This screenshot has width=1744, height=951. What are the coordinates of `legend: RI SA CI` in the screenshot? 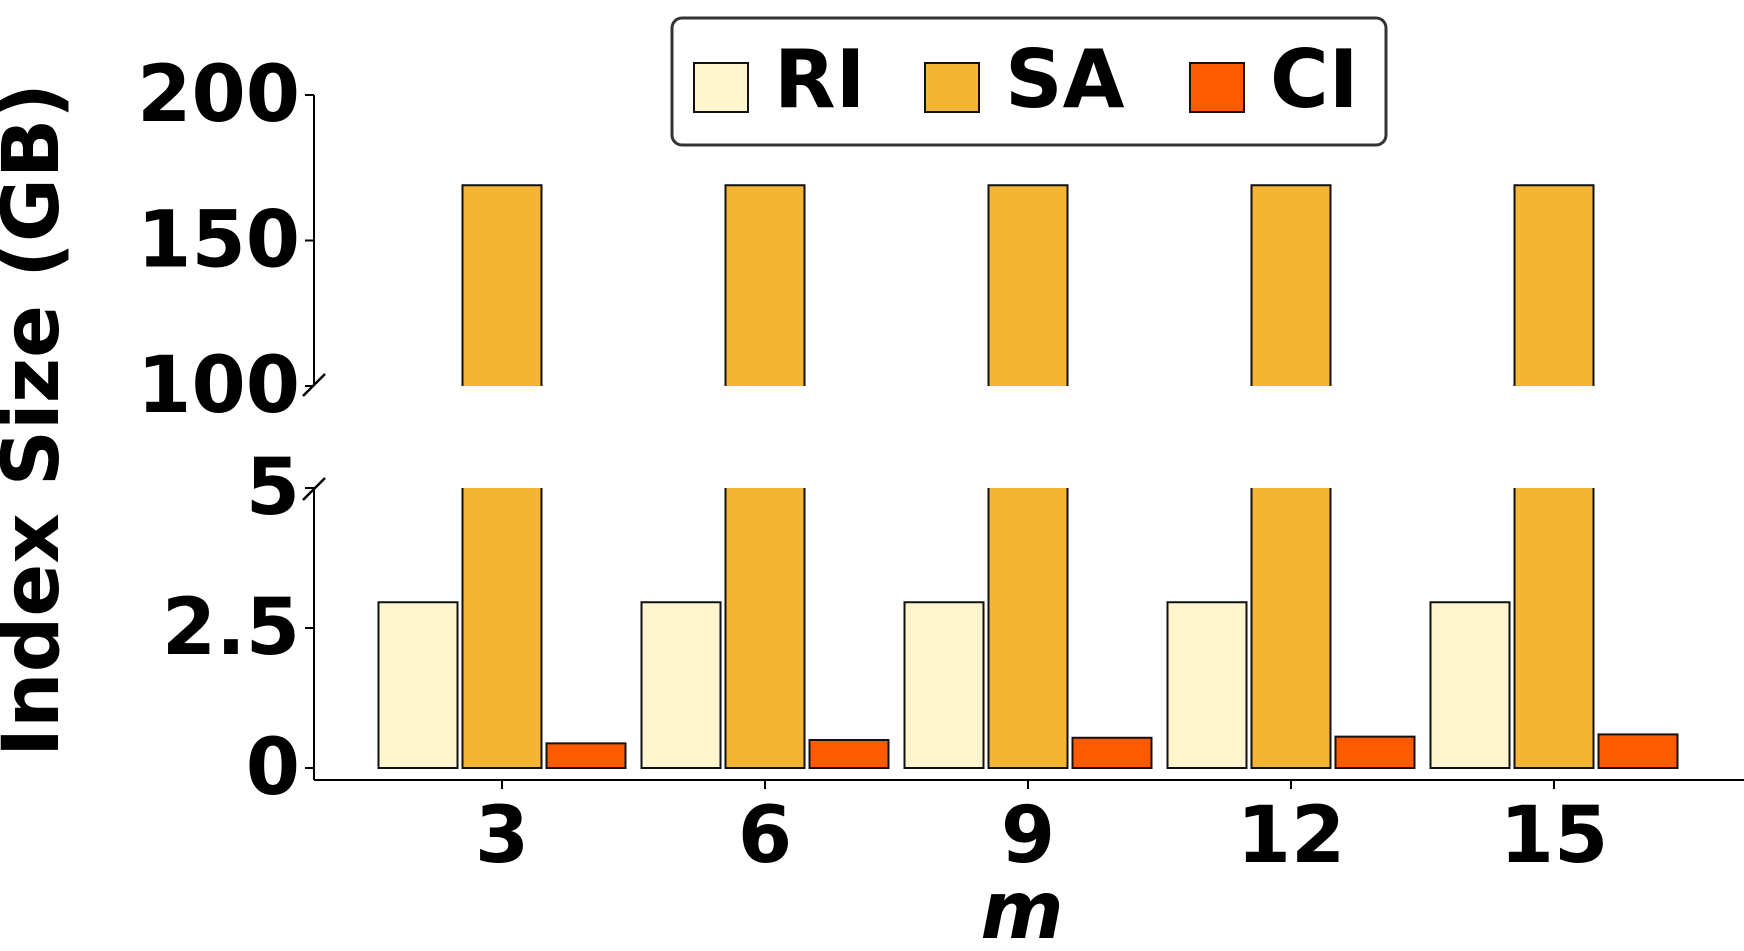 It's located at (1029, 81).